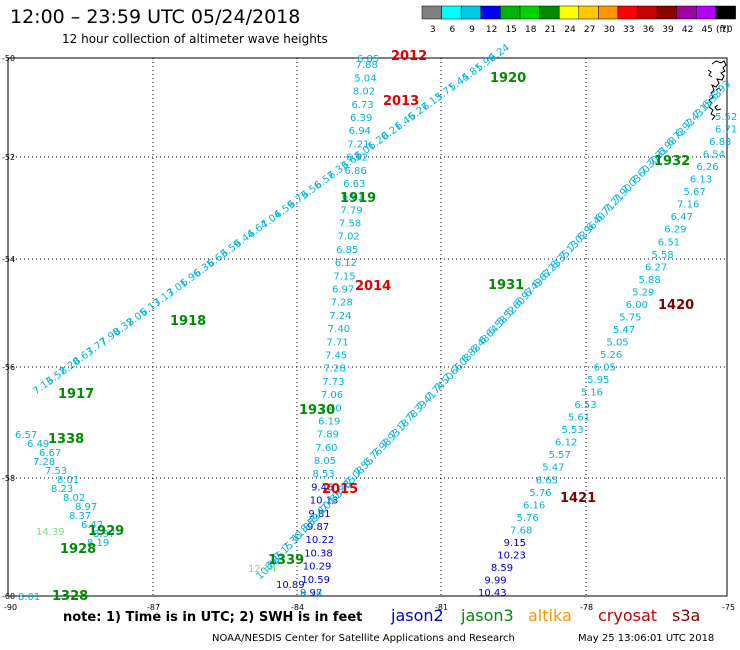 The height and width of the screenshot is (650, 740). What do you see at coordinates (694, 192) in the screenshot?
I see `swh-value: 5.67` at bounding box center [694, 192].